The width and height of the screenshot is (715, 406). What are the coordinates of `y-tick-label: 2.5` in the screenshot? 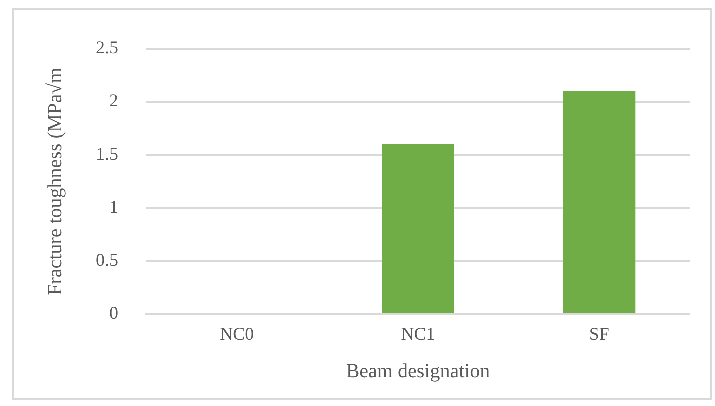 It's located at (107, 48).